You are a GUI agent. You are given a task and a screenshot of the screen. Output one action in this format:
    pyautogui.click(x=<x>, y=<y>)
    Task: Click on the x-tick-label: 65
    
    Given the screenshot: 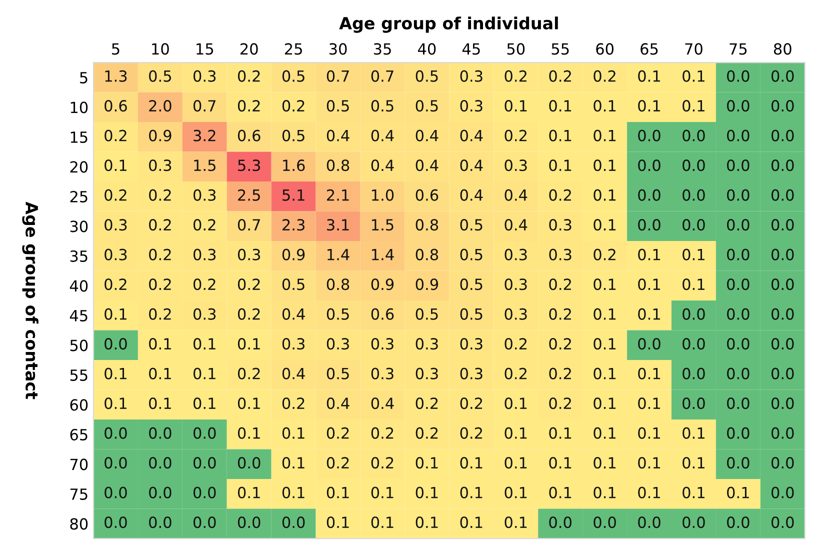 What is the action you would take?
    pyautogui.click(x=649, y=49)
    